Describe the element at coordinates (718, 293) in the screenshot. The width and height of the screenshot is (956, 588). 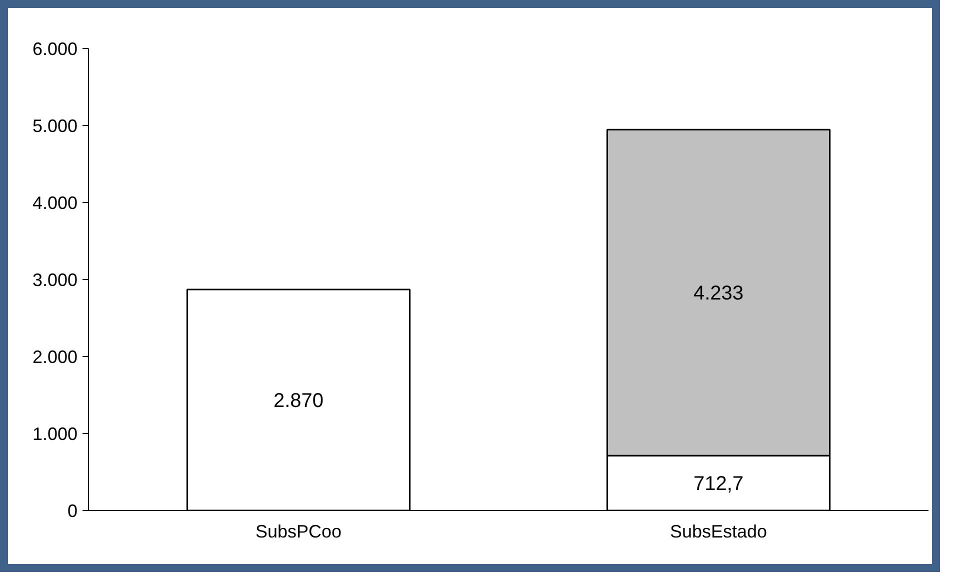
I see `data-label: 4.233` at that location.